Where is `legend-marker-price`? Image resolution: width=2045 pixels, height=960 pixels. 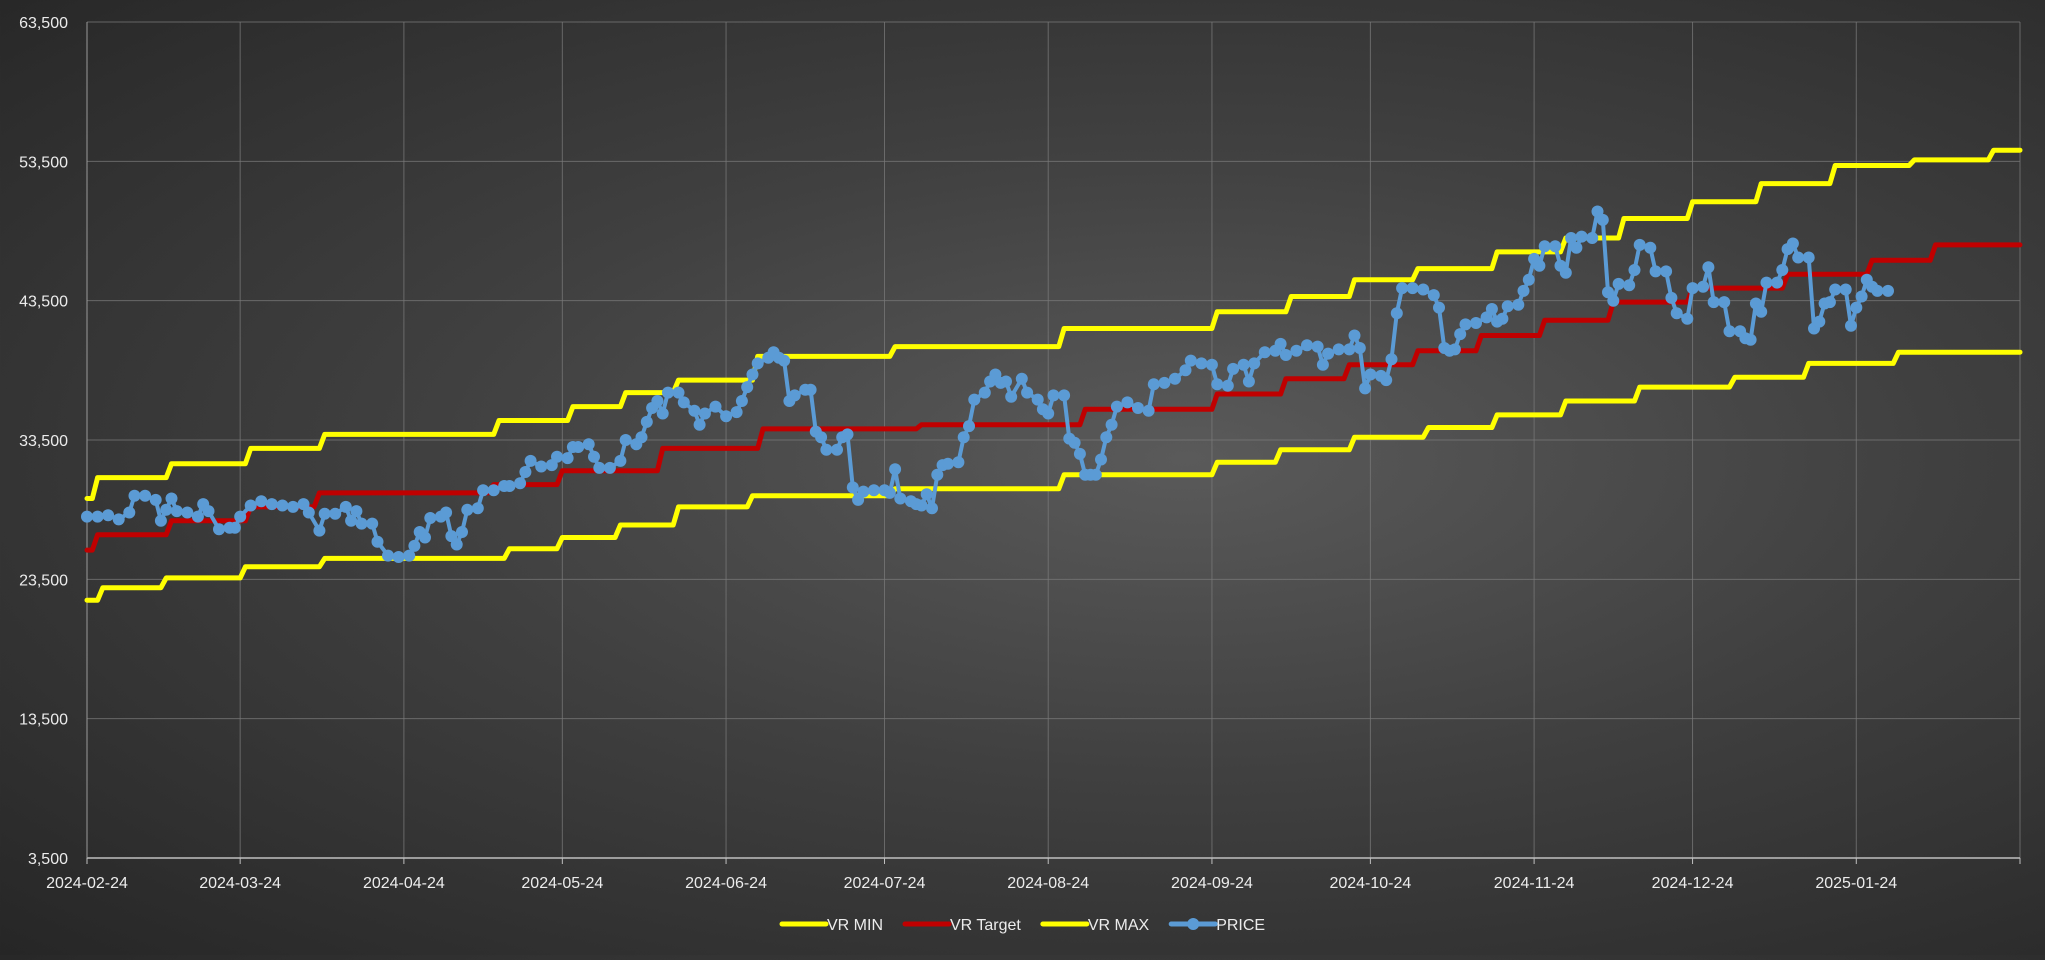
legend-marker-price is located at coordinates (1193, 924).